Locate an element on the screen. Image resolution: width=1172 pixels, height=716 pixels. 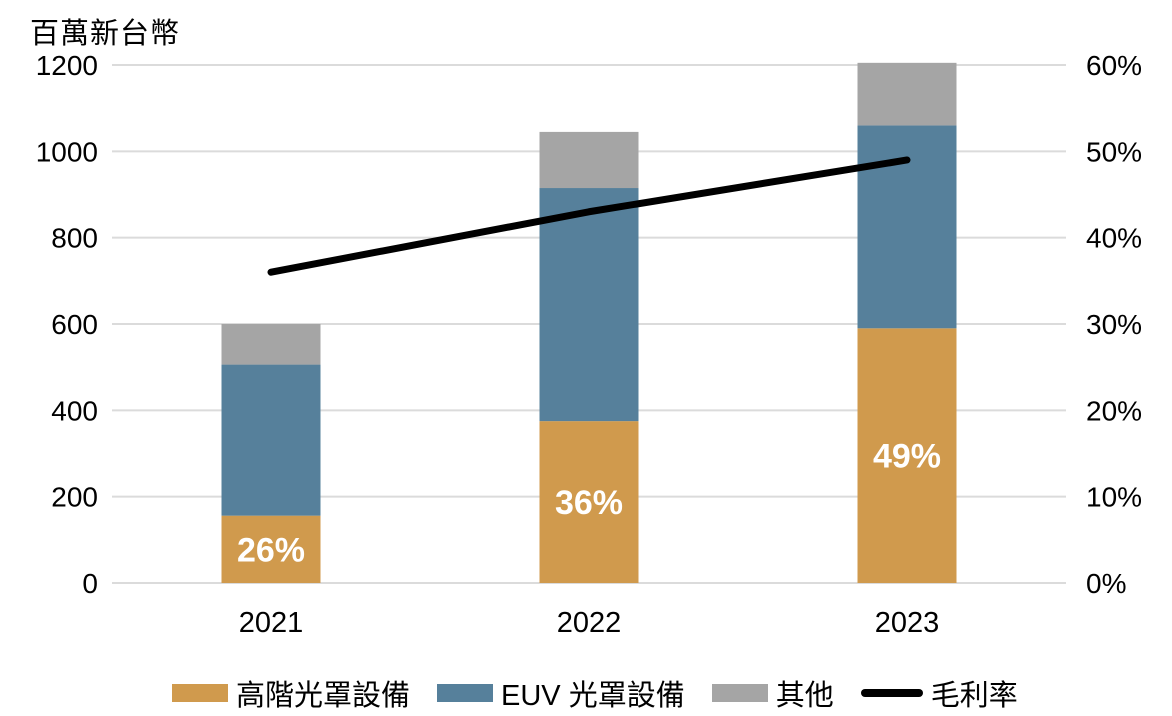
y-axis-tick-label-right: 20% is located at coordinates (1114, 410).